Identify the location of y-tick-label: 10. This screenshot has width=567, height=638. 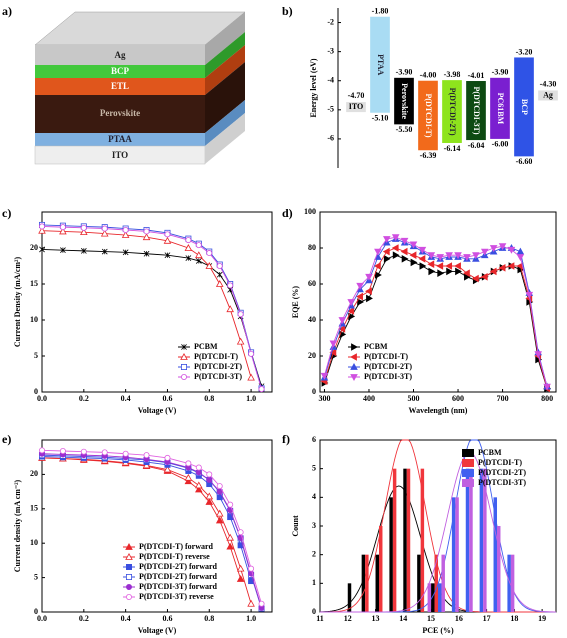
(34, 319).